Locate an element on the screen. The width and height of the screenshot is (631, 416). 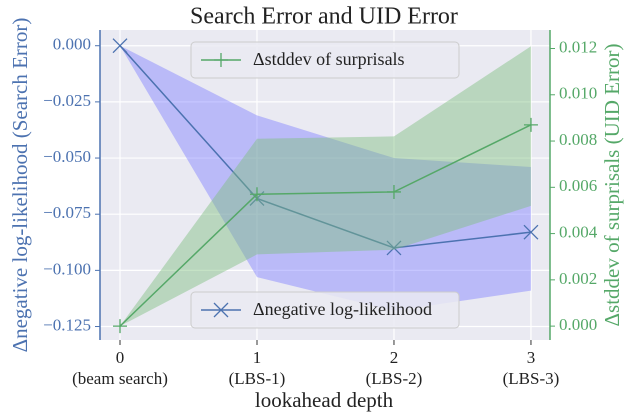
y-axis-label: Δnegative log-likelihood (Search Error) is located at coordinates (20, 185).